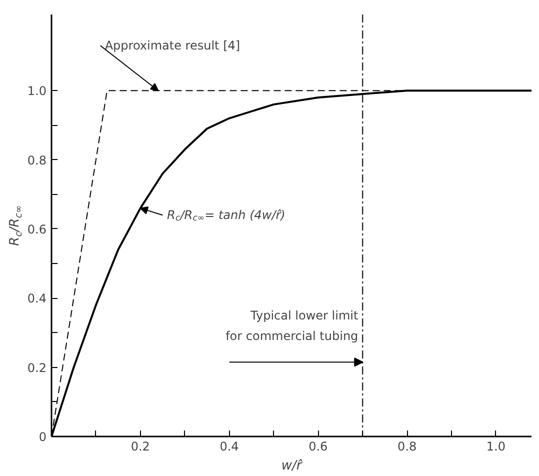 The image size is (539, 476). I want to click on y-tick-label: 0.2, so click(37, 367).